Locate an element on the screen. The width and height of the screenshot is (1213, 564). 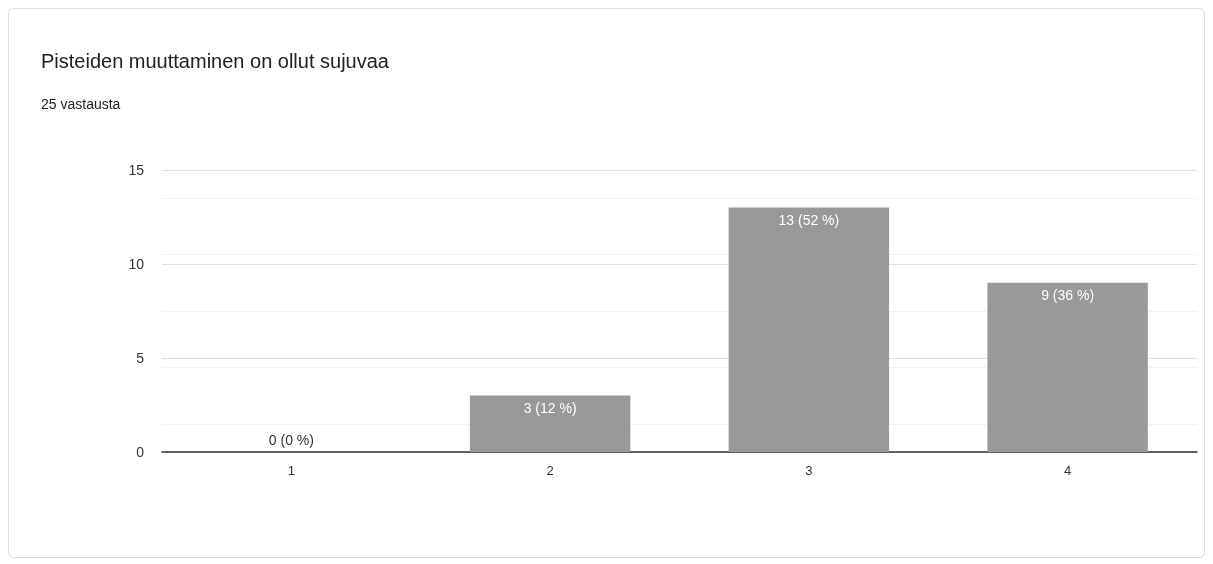
x-tick-label: 2 is located at coordinates (550, 470).